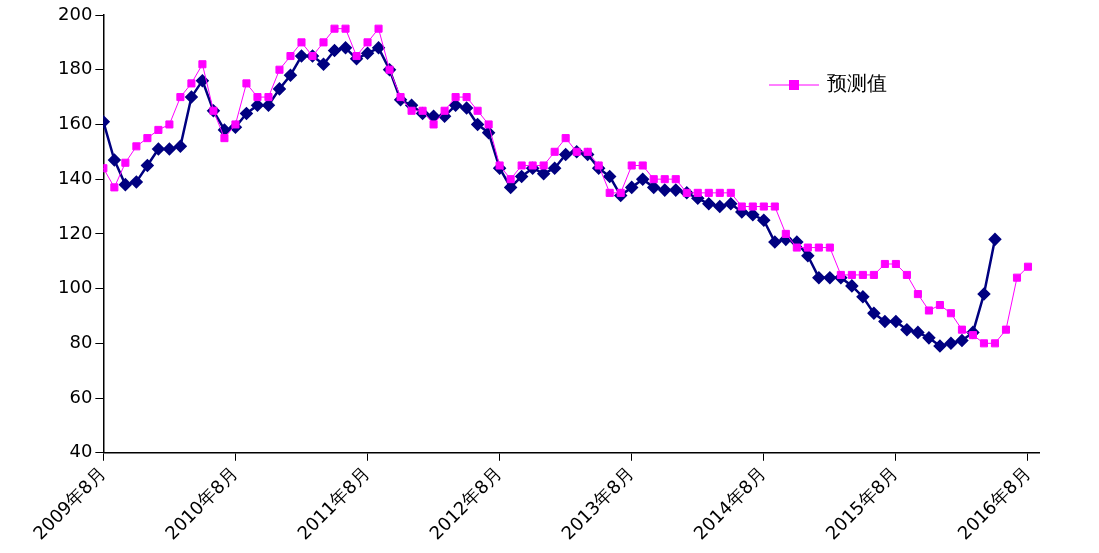 The height and width of the screenshot is (553, 1099). What do you see at coordinates (75, 287) in the screenshot?
I see `y-tick-label: 100` at bounding box center [75, 287].